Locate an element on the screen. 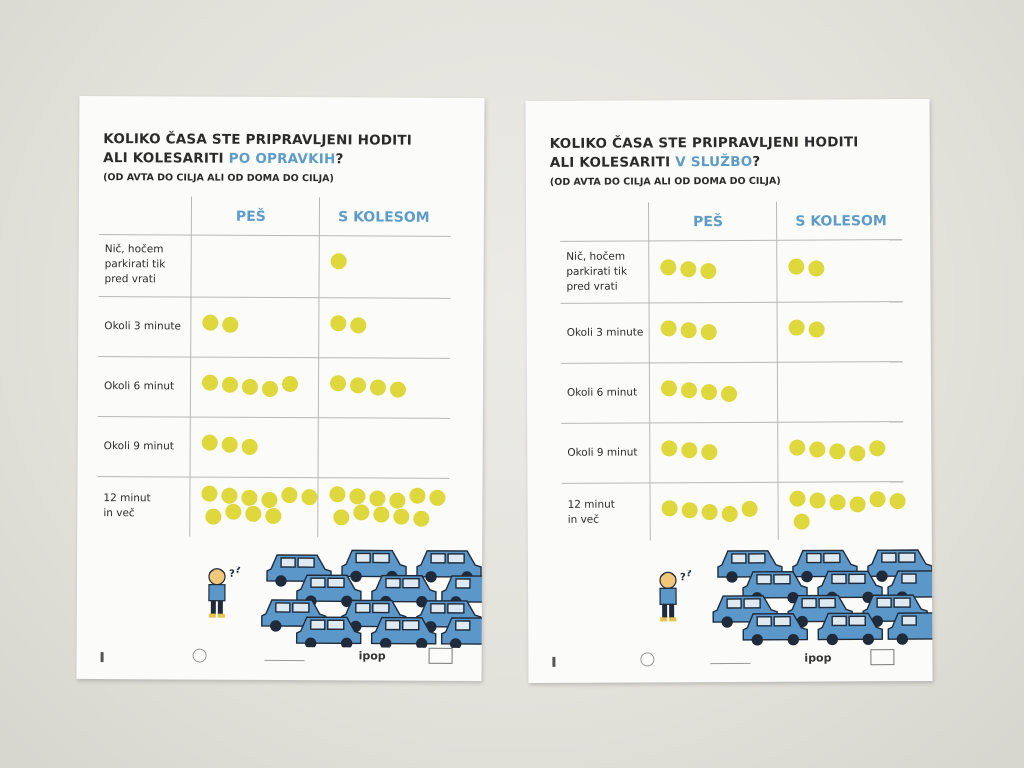 The width and height of the screenshot is (1024, 768). row-label: Okoli 3 minute is located at coordinates (605, 332).